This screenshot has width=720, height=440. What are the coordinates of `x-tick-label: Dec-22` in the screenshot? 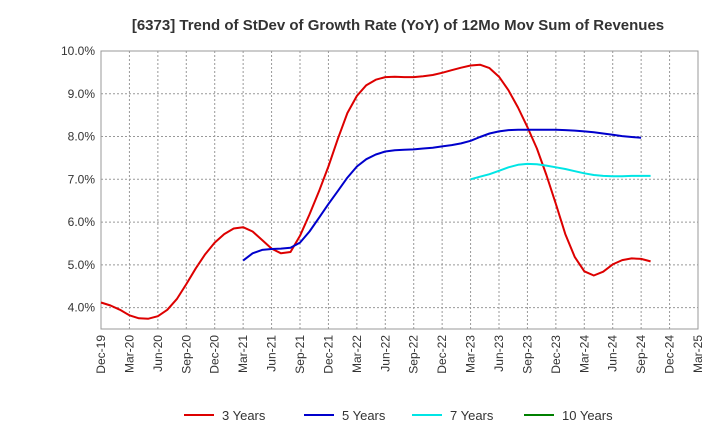 It's located at (442, 354).